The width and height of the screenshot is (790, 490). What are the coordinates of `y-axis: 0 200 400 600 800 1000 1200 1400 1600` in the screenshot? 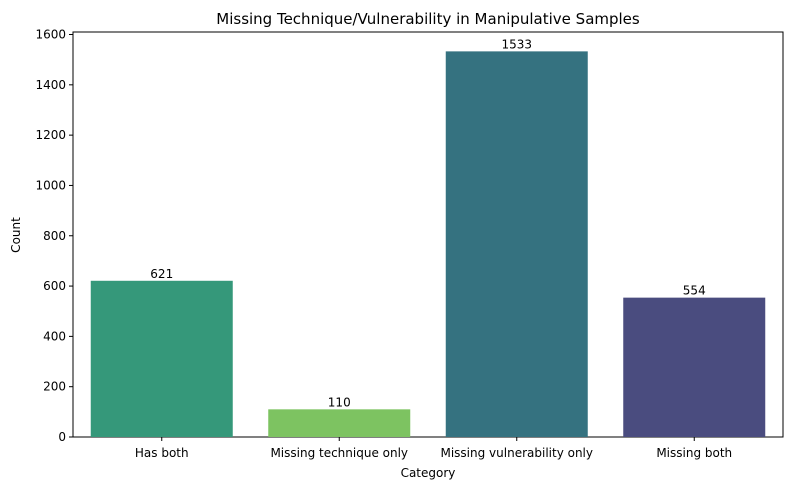 It's located at (54, 236).